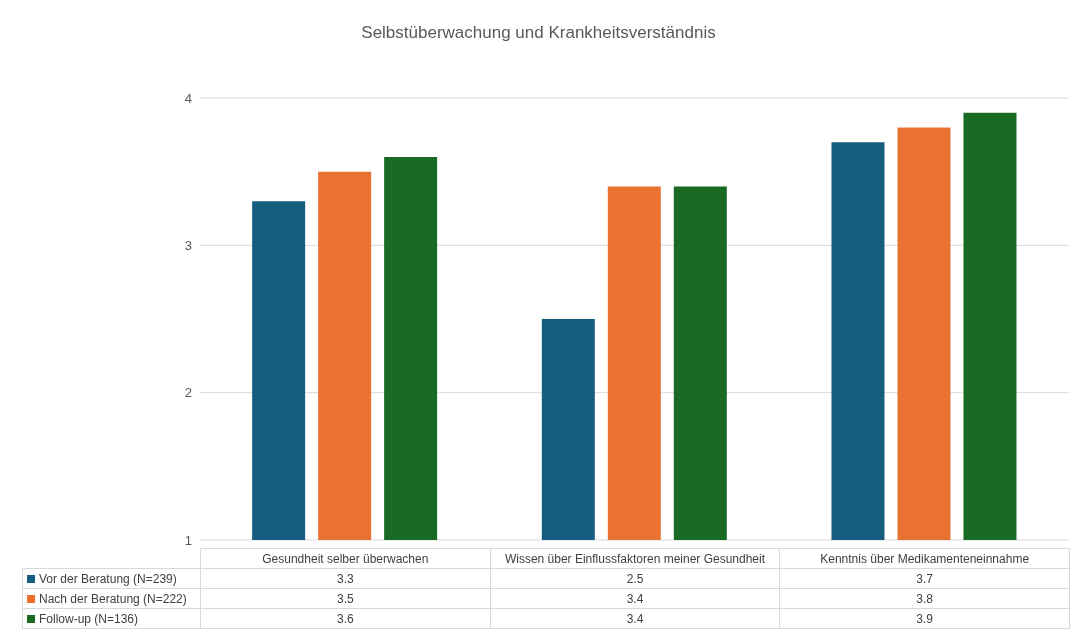 This screenshot has height=632, width=1077. Describe the element at coordinates (188, 540) in the screenshot. I see `y-tick-label: 1` at that location.